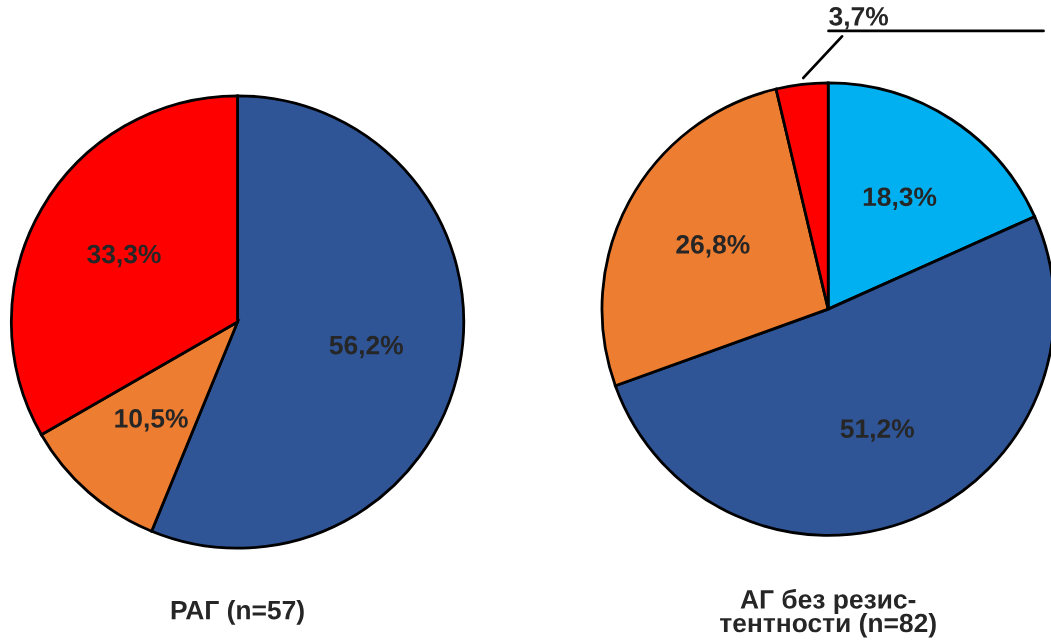  I want to click on data-label: 56,2%, so click(366, 347).